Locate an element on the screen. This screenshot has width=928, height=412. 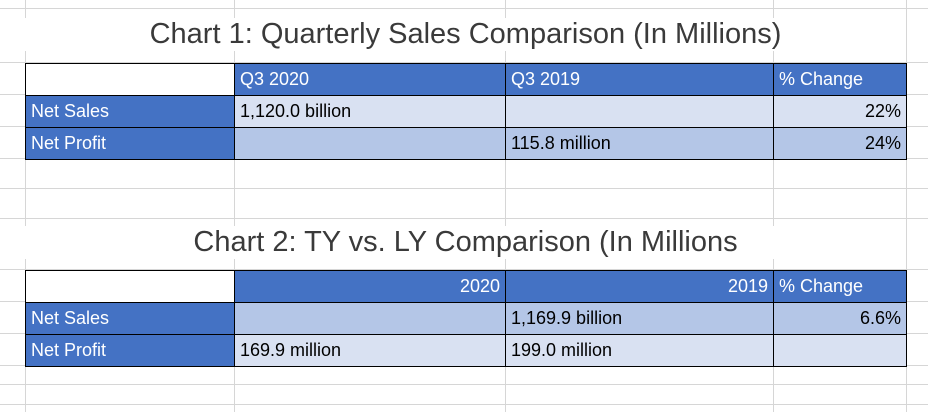
header-cell: 2019 is located at coordinates (639, 286).